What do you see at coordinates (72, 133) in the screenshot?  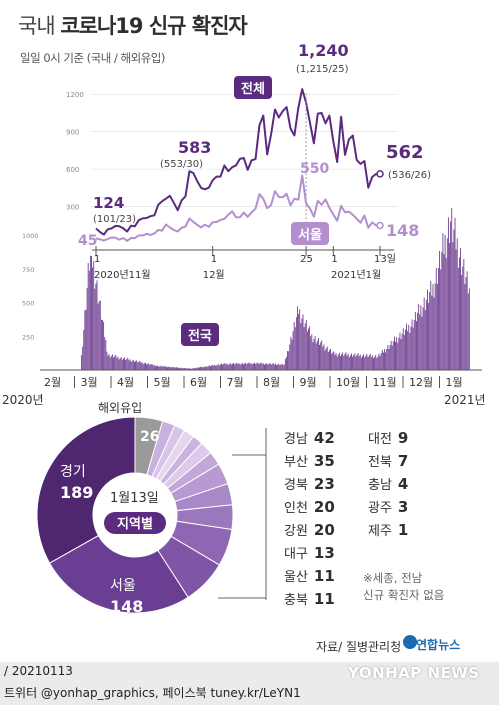 I see `inset-y-tick-label: 900` at bounding box center [72, 133].